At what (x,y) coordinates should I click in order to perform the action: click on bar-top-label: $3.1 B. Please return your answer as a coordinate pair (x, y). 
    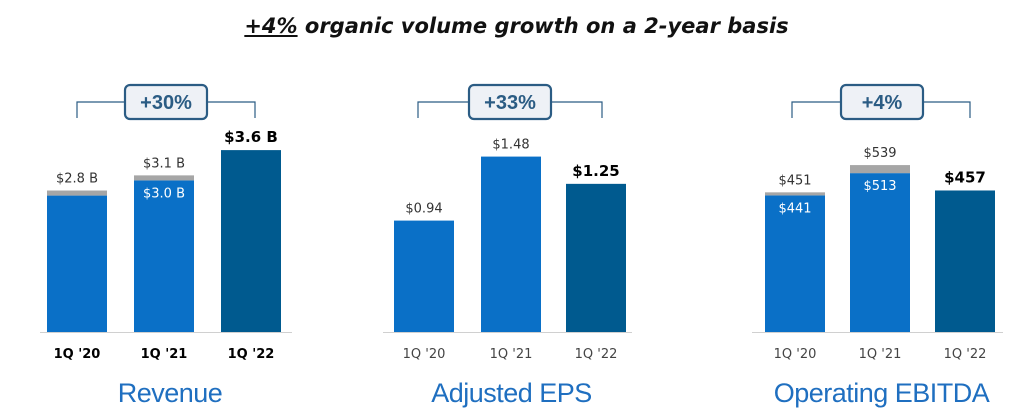
    Looking at the image, I should click on (164, 163).